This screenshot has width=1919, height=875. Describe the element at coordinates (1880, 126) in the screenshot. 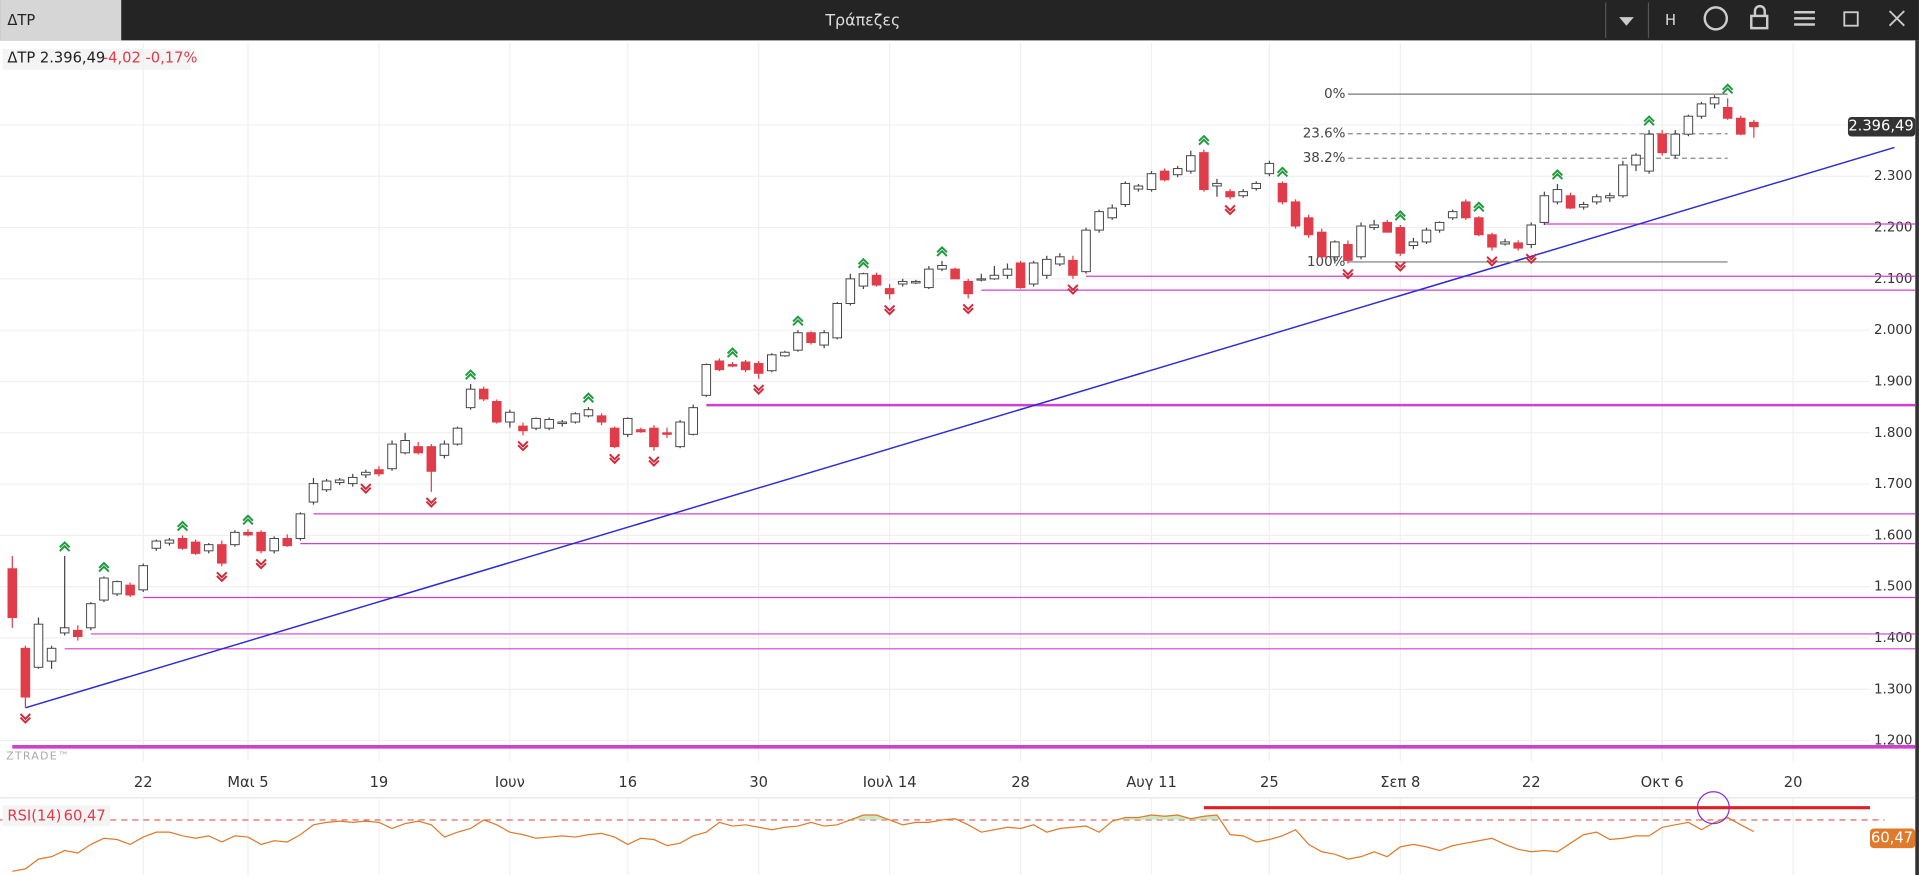

I see `price-badge-label: 2.396,49` at that location.